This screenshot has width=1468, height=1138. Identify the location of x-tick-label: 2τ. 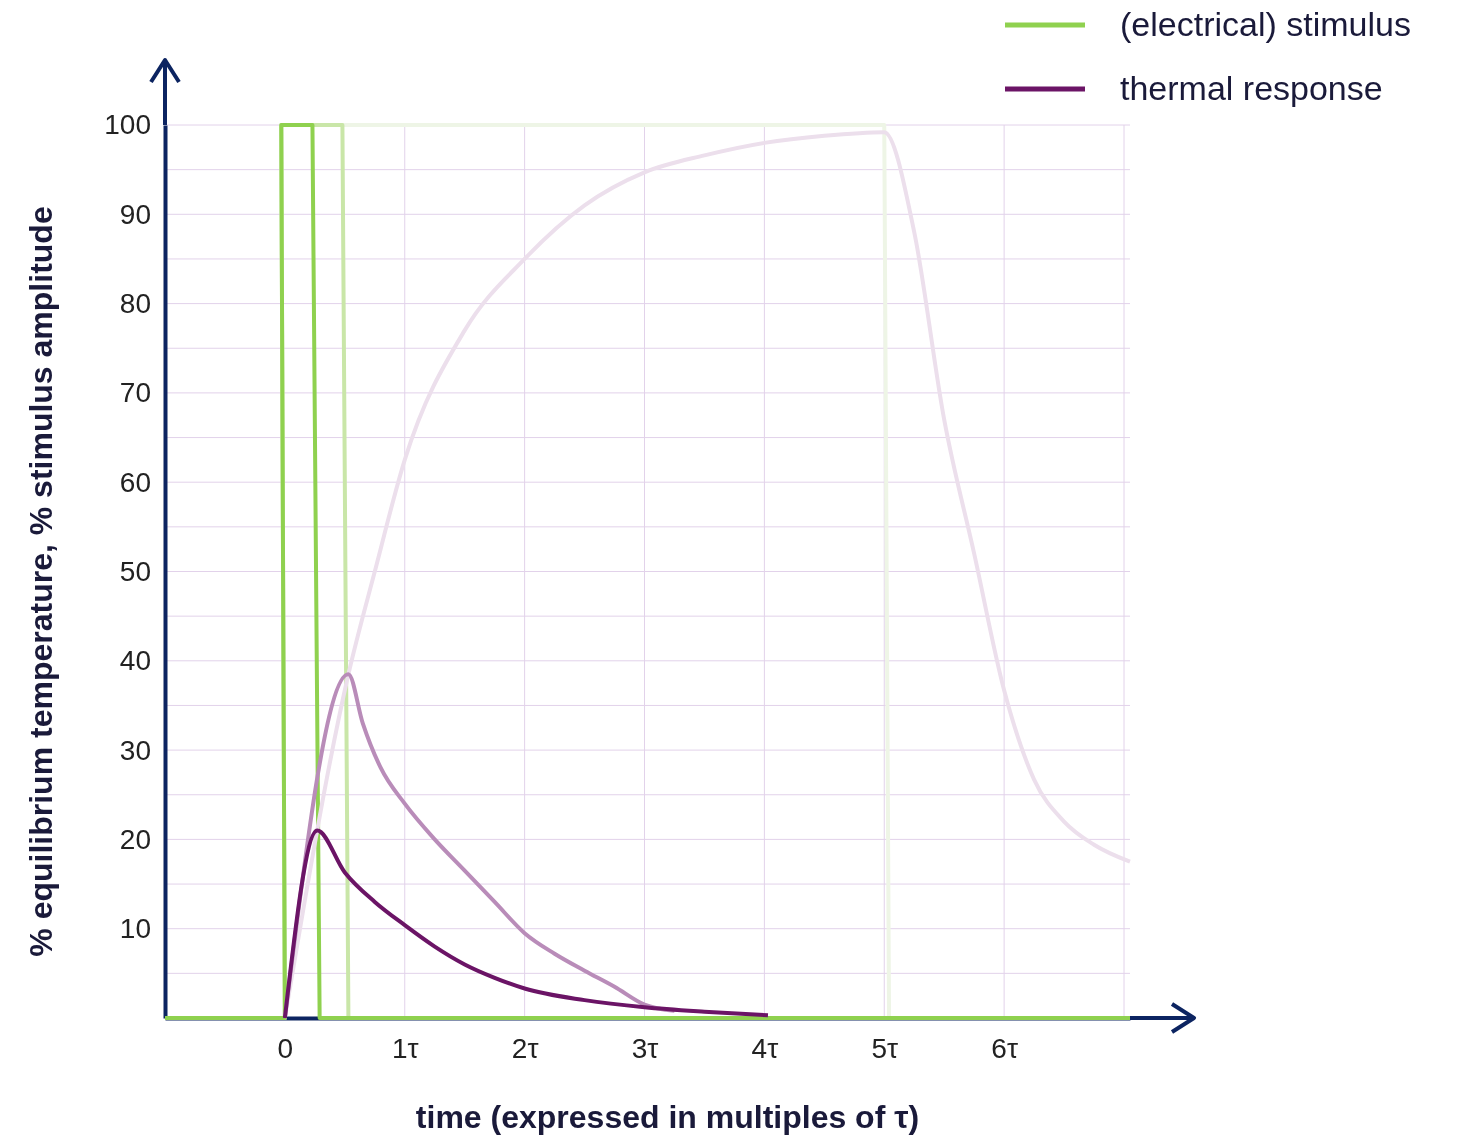
(525, 1048).